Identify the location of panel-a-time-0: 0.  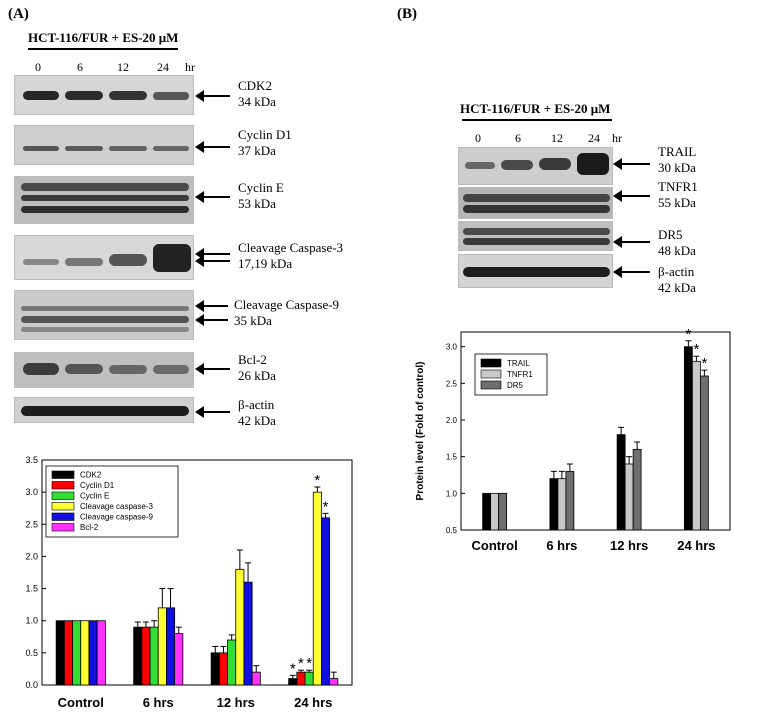
(38, 67).